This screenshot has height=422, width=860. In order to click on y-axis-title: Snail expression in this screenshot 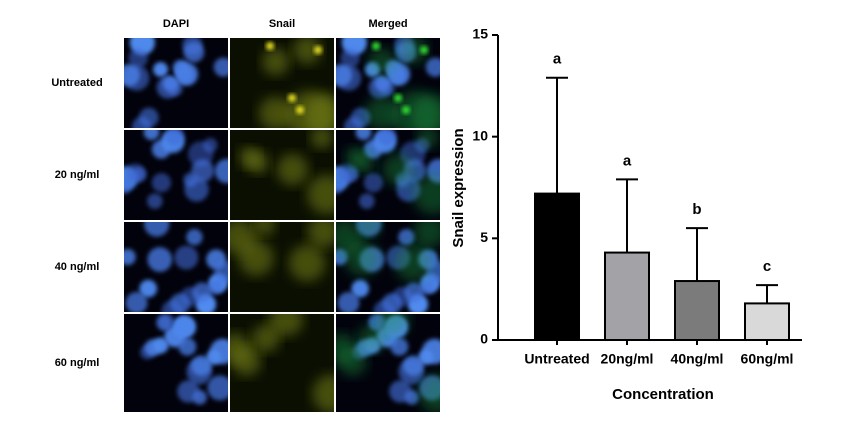, I will do `click(458, 187)`.